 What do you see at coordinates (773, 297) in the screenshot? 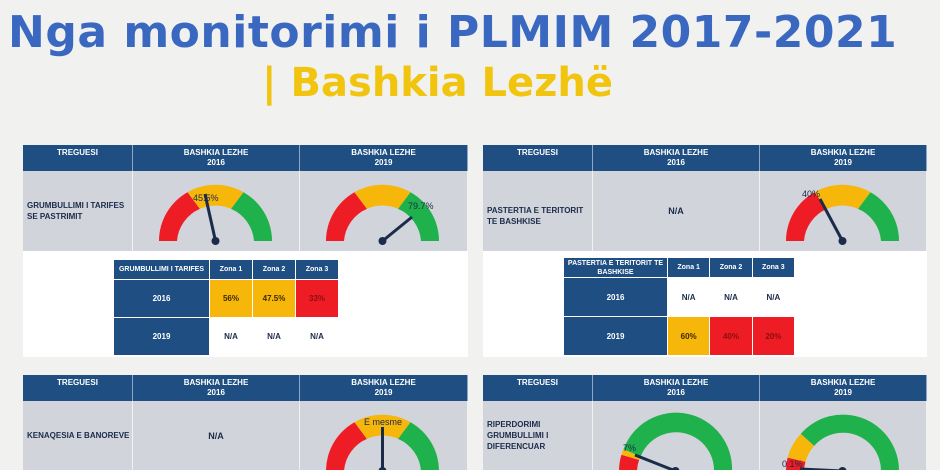
I see `zone-3-2016: N/A` at bounding box center [773, 297].